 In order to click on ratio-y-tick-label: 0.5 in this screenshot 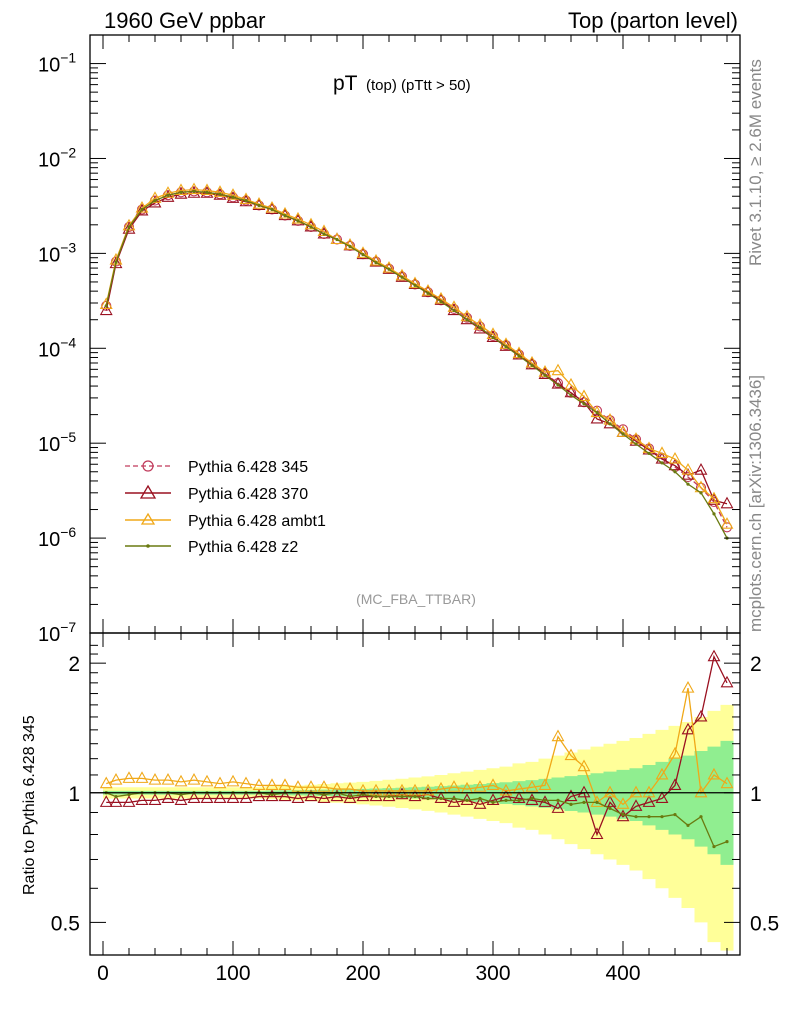, I will do `click(65, 923)`.